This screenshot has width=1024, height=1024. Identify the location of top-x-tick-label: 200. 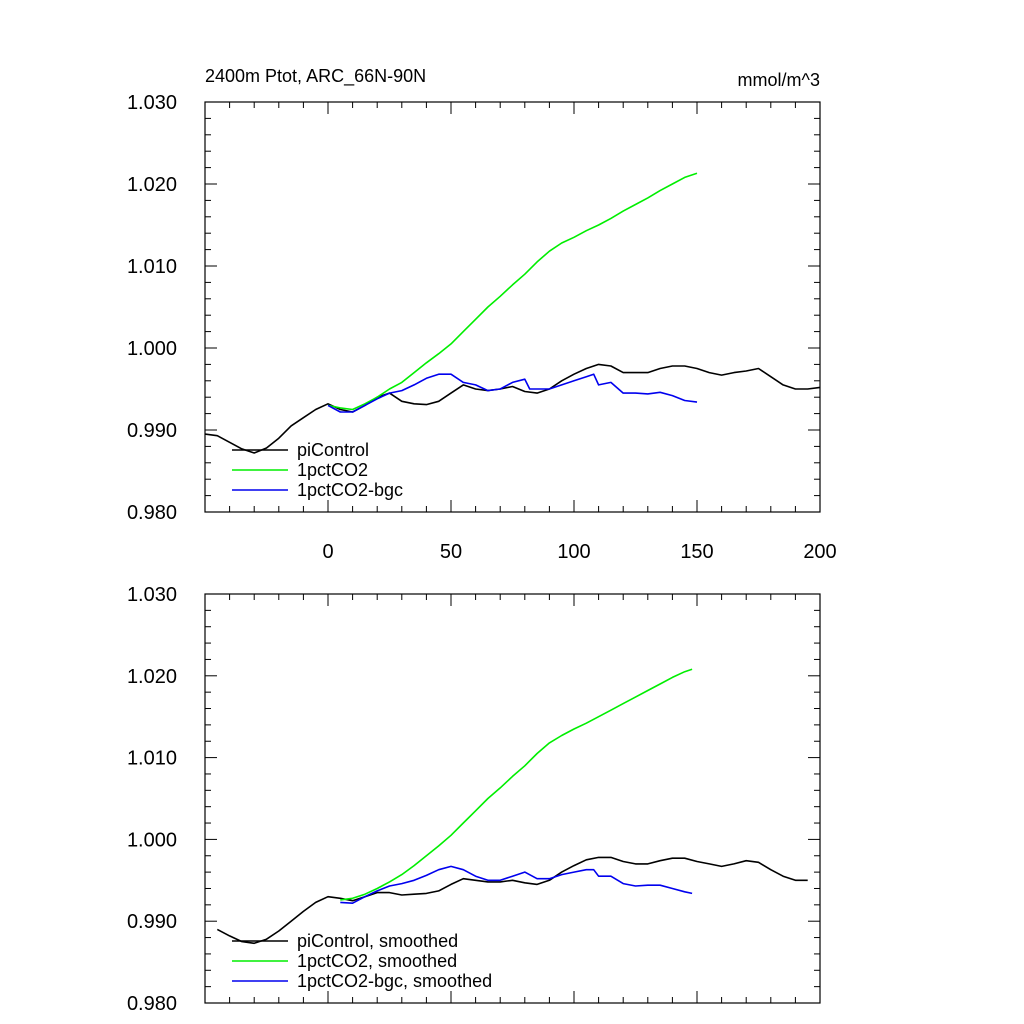
(819, 552).